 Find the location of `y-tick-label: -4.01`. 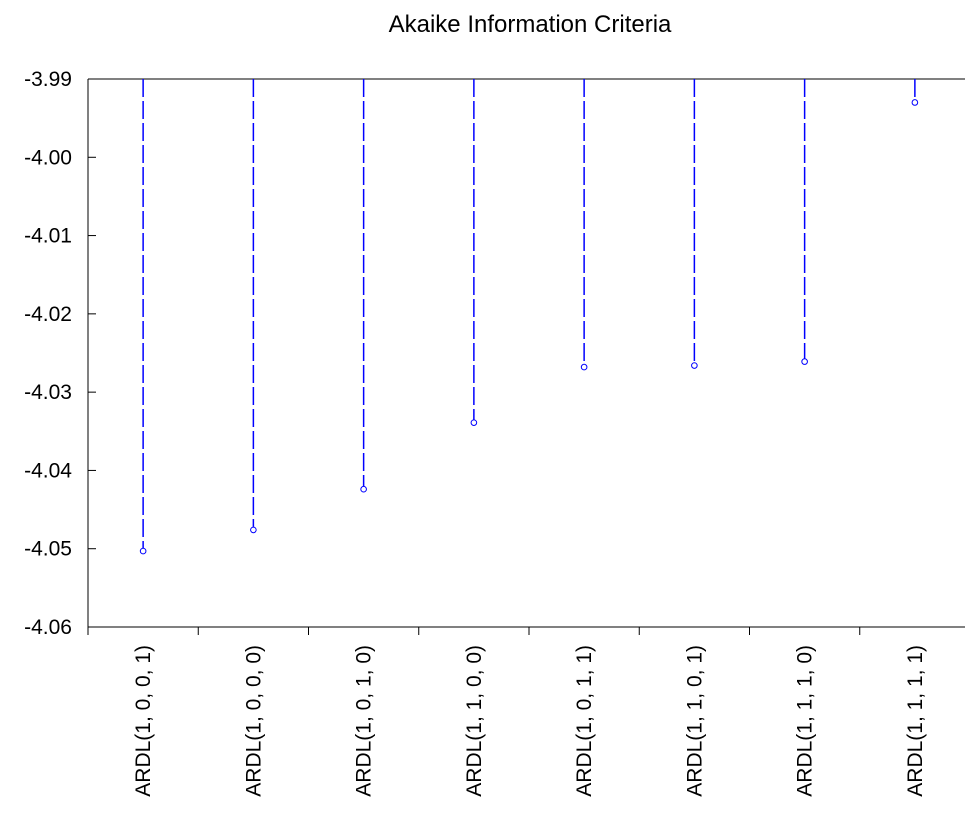

y-tick-label: -4.01 is located at coordinates (48, 236).